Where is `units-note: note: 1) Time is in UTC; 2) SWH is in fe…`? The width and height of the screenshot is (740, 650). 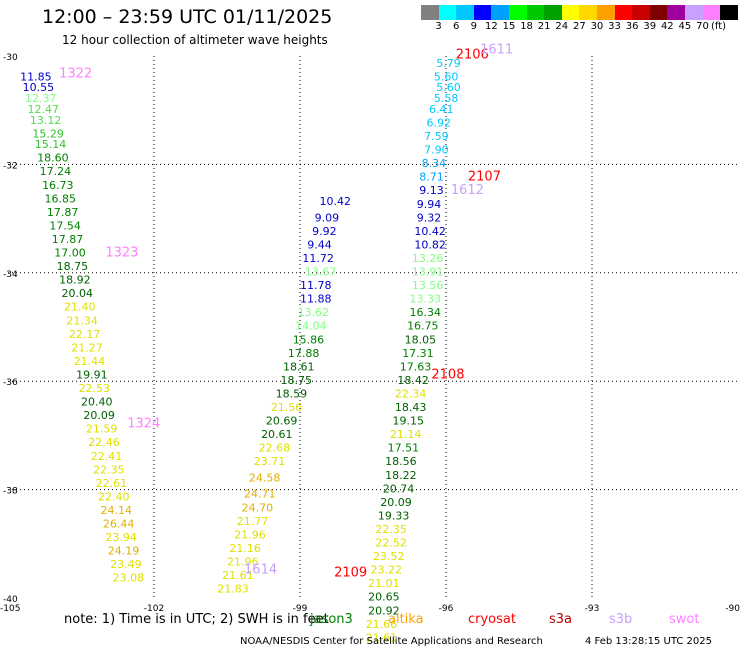 units-note: note: 1) Time is in UTC; 2) SWH is in fe… is located at coordinates (196, 619).